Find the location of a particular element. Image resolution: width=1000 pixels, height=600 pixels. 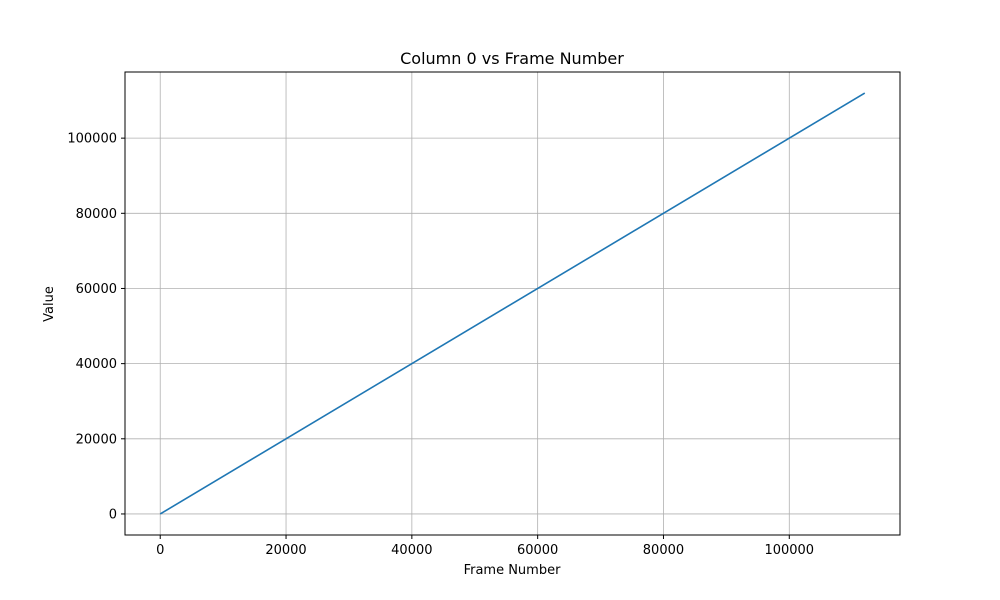

y-tick-label: 40000 is located at coordinates (96, 364).